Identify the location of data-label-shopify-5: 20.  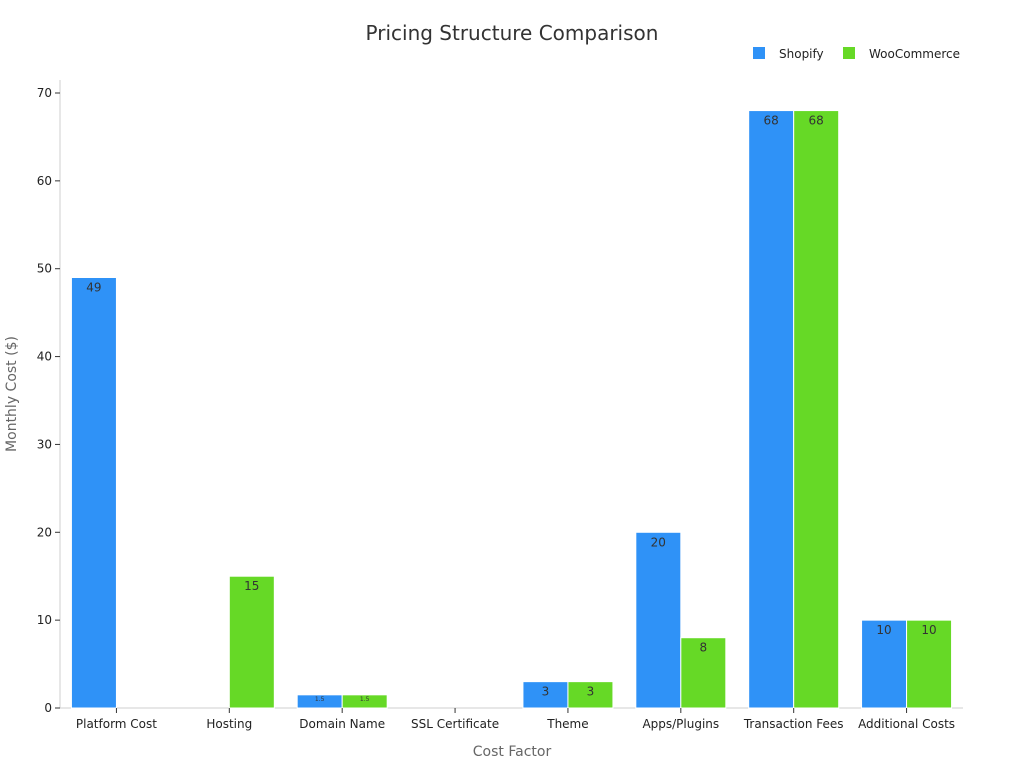
(658, 542).